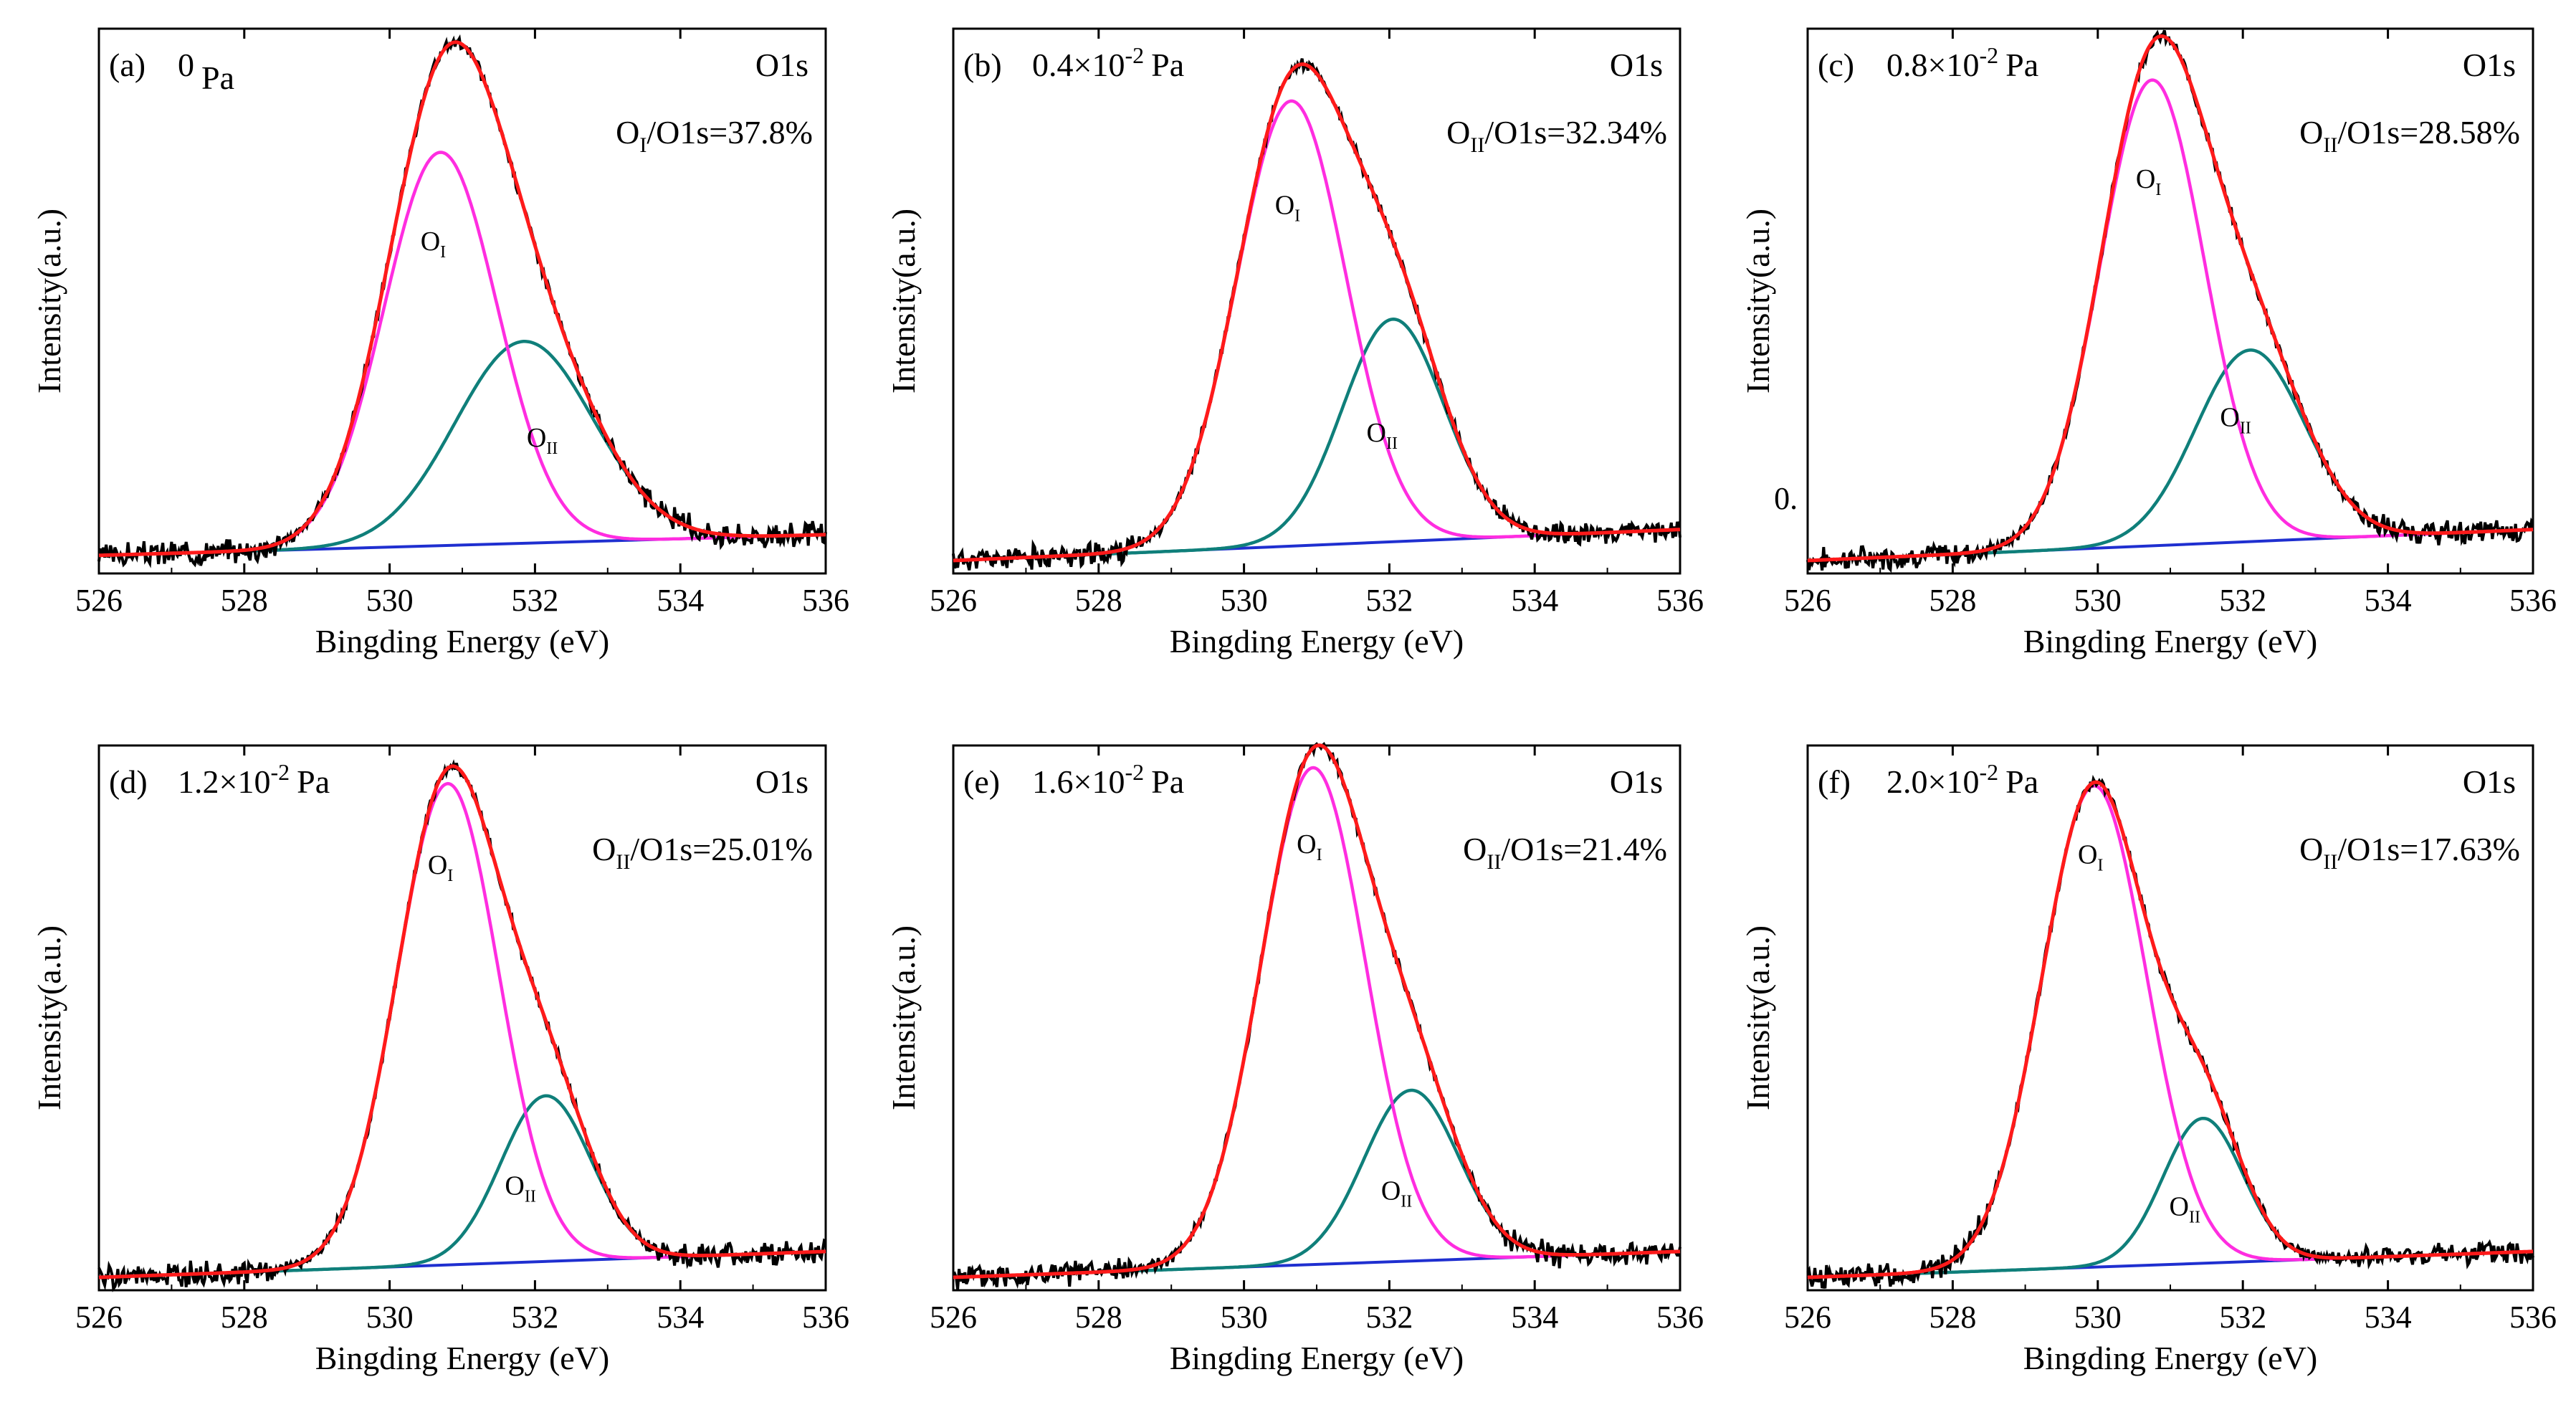 This screenshot has width=2576, height=1420. Describe the element at coordinates (1932, 782) in the screenshot. I see `condition-base: 2.0×10` at that location.